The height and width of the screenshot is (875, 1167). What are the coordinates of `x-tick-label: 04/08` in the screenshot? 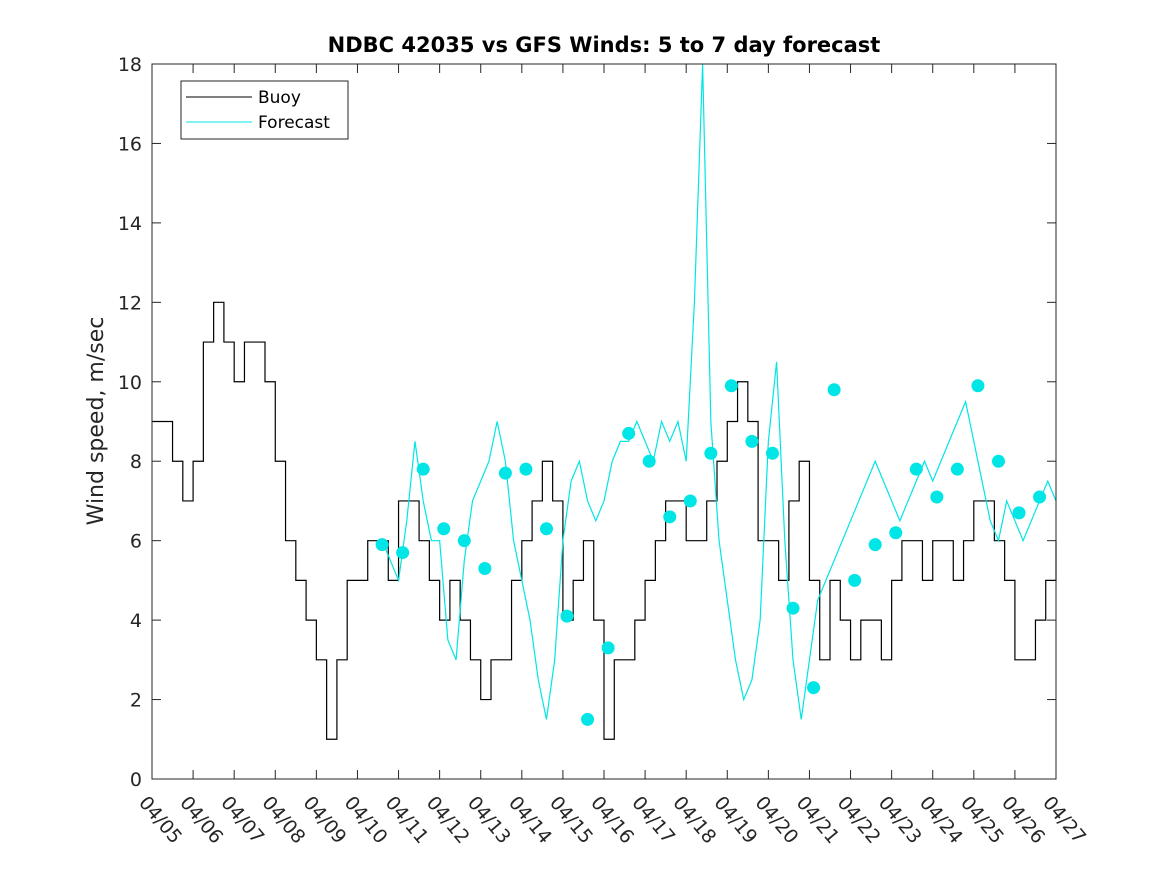 It's located at (283, 820).